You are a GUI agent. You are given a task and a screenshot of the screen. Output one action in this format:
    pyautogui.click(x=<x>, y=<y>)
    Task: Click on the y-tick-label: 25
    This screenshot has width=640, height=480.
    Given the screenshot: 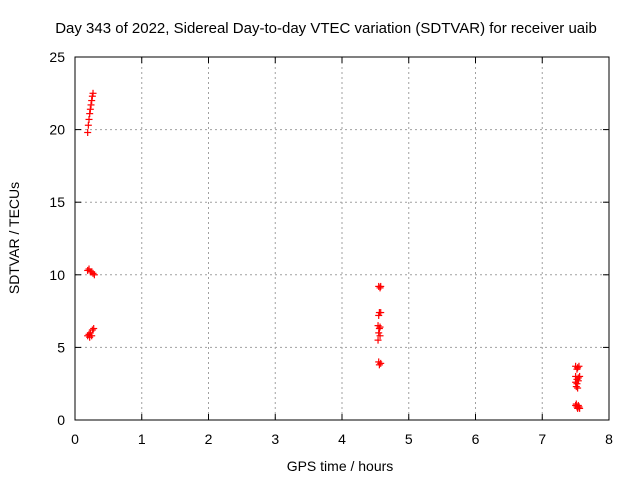 What is the action you would take?
    pyautogui.click(x=57, y=57)
    